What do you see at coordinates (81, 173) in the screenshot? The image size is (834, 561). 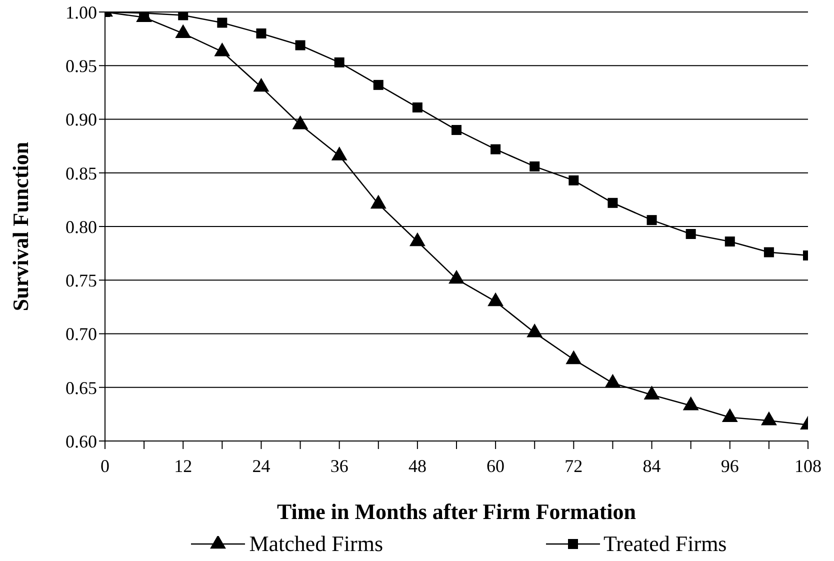 I see `y-tick-label: 0.85` at bounding box center [81, 173].